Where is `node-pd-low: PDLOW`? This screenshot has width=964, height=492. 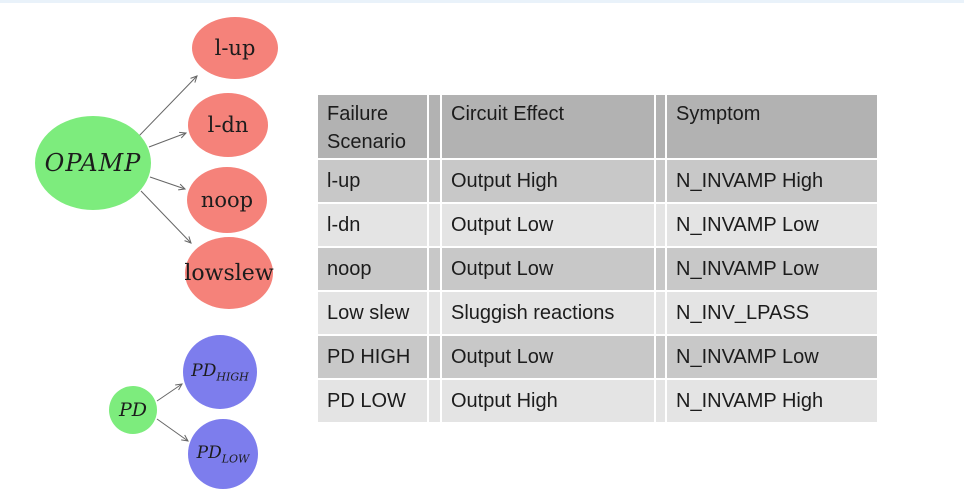
node-pd-low: PDLOW is located at coordinates (223, 454).